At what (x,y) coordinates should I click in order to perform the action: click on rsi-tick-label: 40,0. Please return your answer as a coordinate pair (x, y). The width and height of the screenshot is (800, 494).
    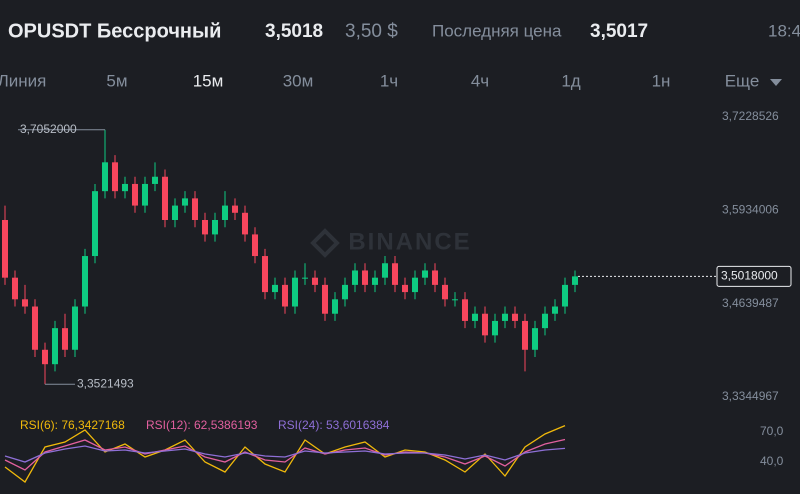
    Looking at the image, I should click on (772, 461).